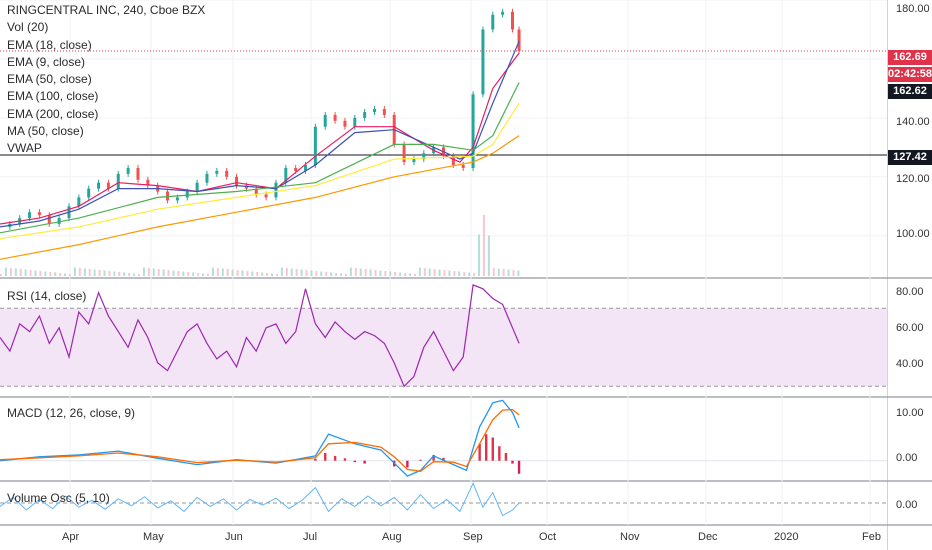 The height and width of the screenshot is (550, 932). I want to click on legend-ema9: EMA (9, close), so click(46, 61).